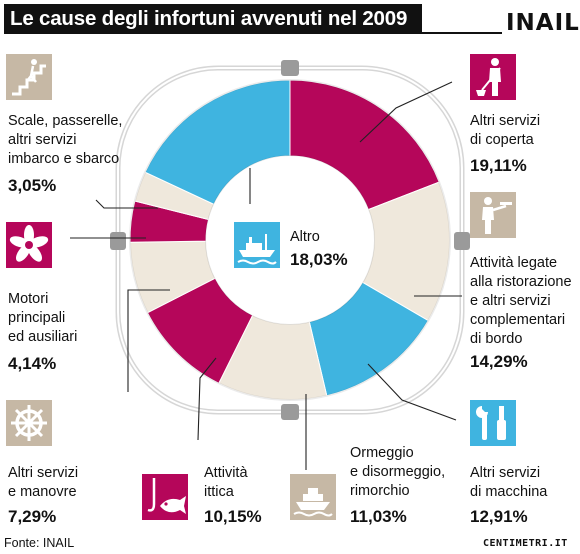 The width and height of the screenshot is (580, 554). Describe the element at coordinates (398, 472) in the screenshot. I see `label-ormeggio: Ormeggio e disormeggio, rimorchio` at that location.